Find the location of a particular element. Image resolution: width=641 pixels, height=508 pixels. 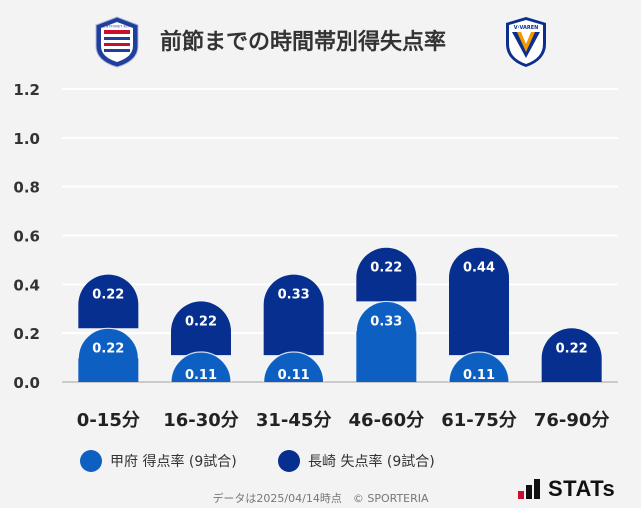

x-category-label: 0-15分 is located at coordinates (108, 420).